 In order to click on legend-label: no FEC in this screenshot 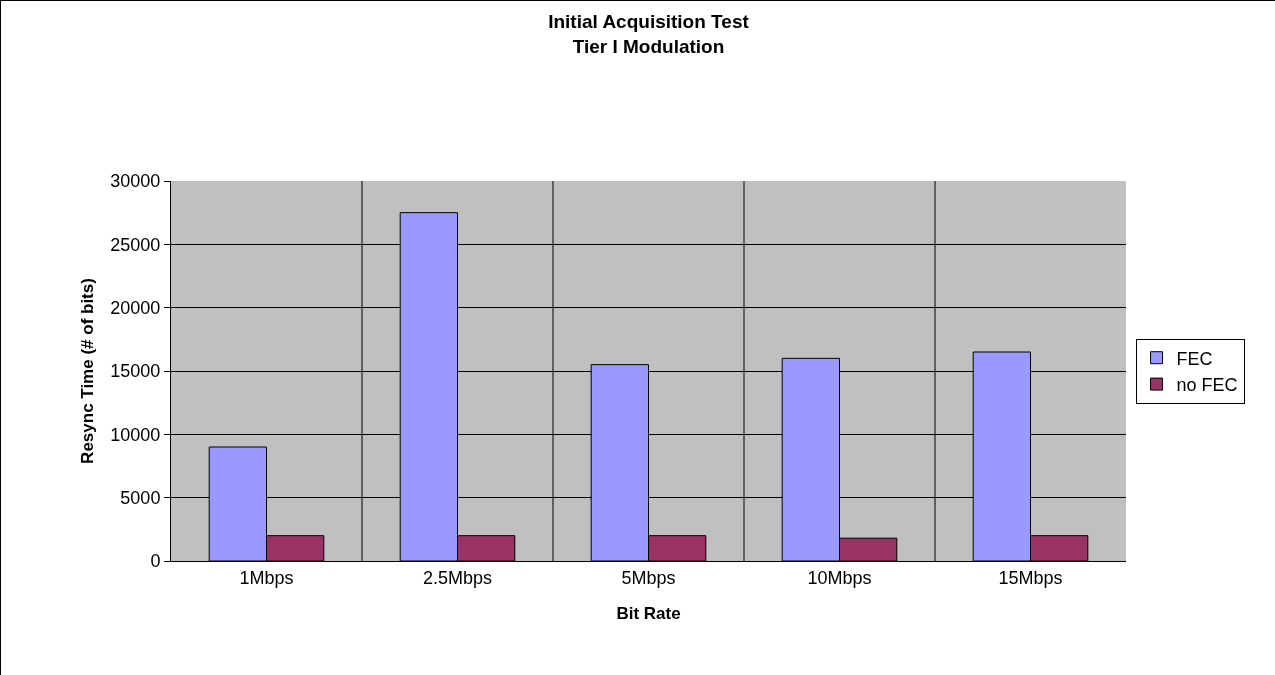, I will do `click(1207, 385)`.